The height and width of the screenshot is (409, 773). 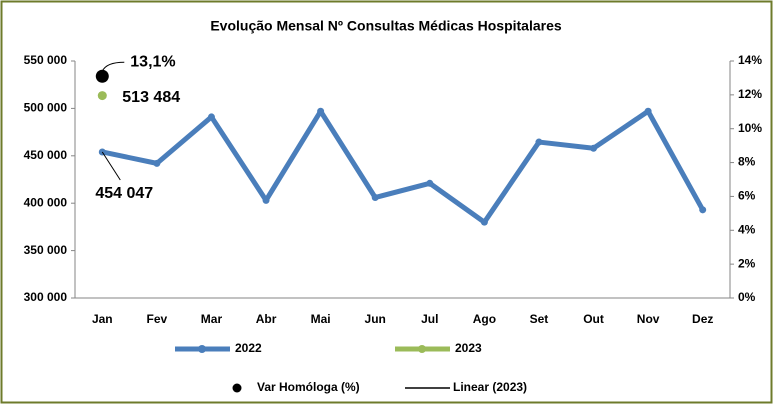 I want to click on x-tick-label: Jan, so click(x=102, y=319).